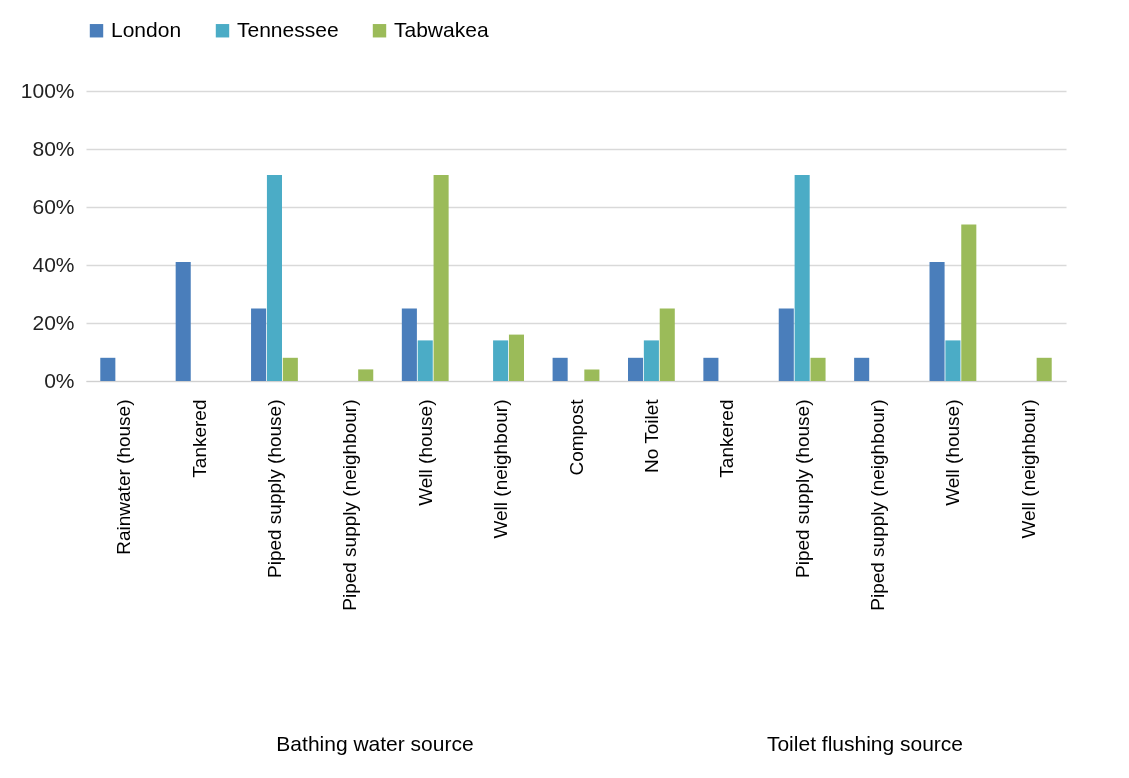 The height and width of the screenshot is (778, 1129). Describe the element at coordinates (146, 29) in the screenshot. I see `legend-label: London` at that location.